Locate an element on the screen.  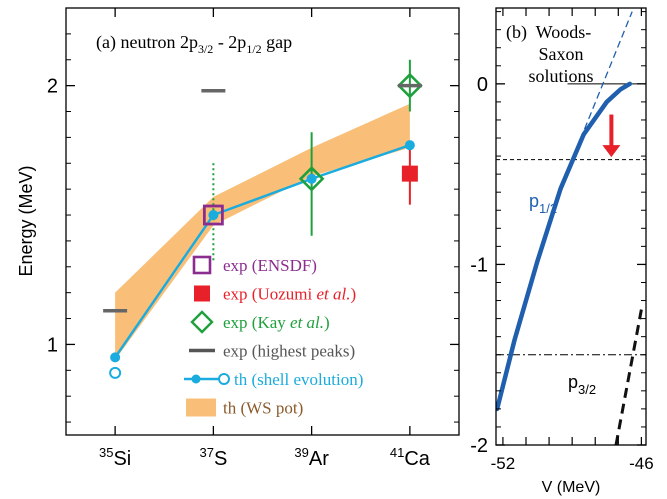
x-tick-label-37s: 37S is located at coordinates (213, 457).